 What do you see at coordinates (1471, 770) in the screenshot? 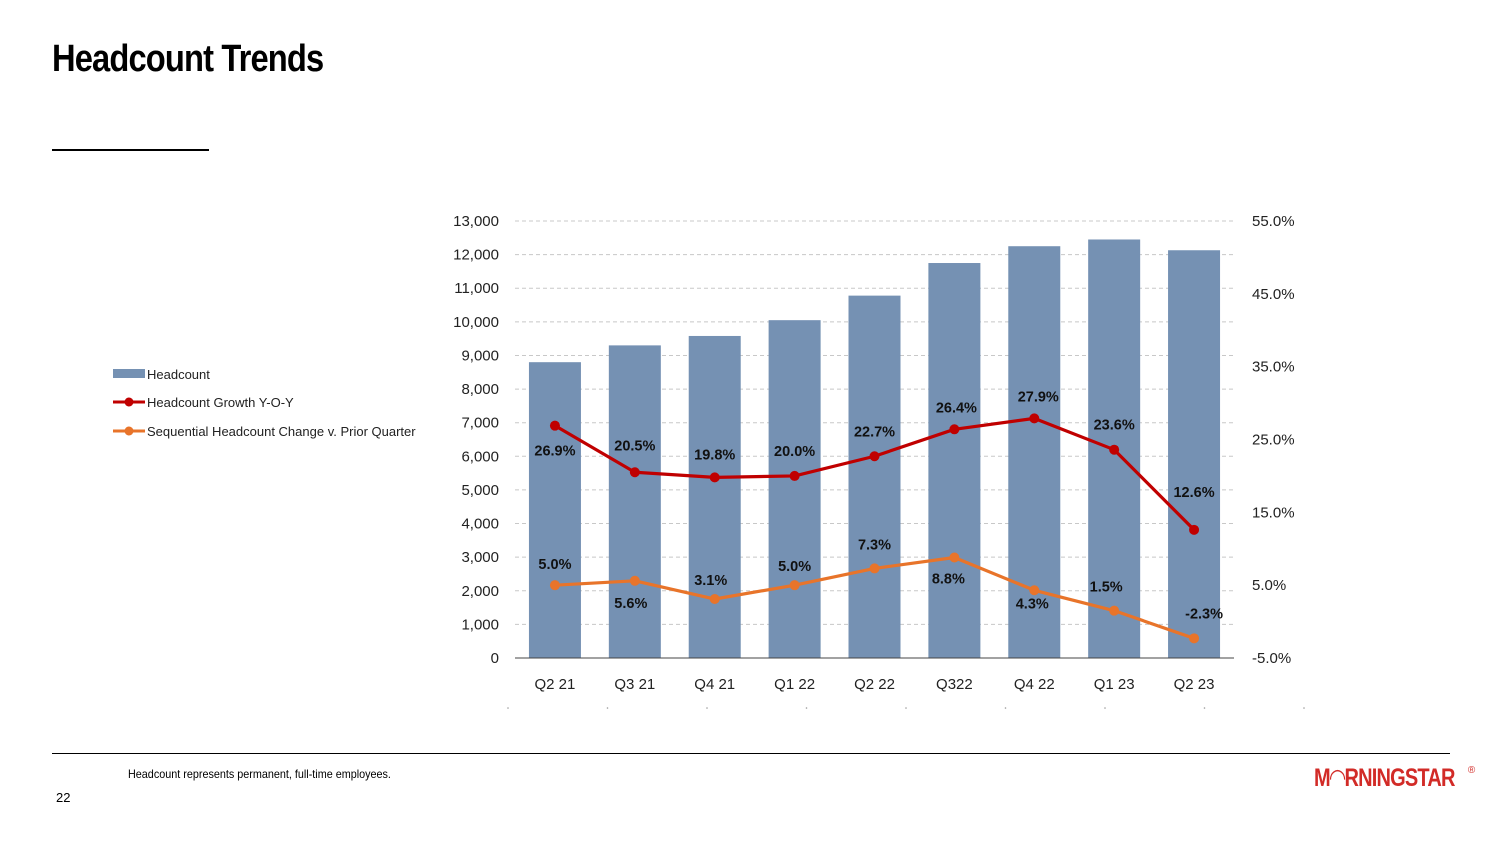
I see `registered-mark: ®` at bounding box center [1471, 770].